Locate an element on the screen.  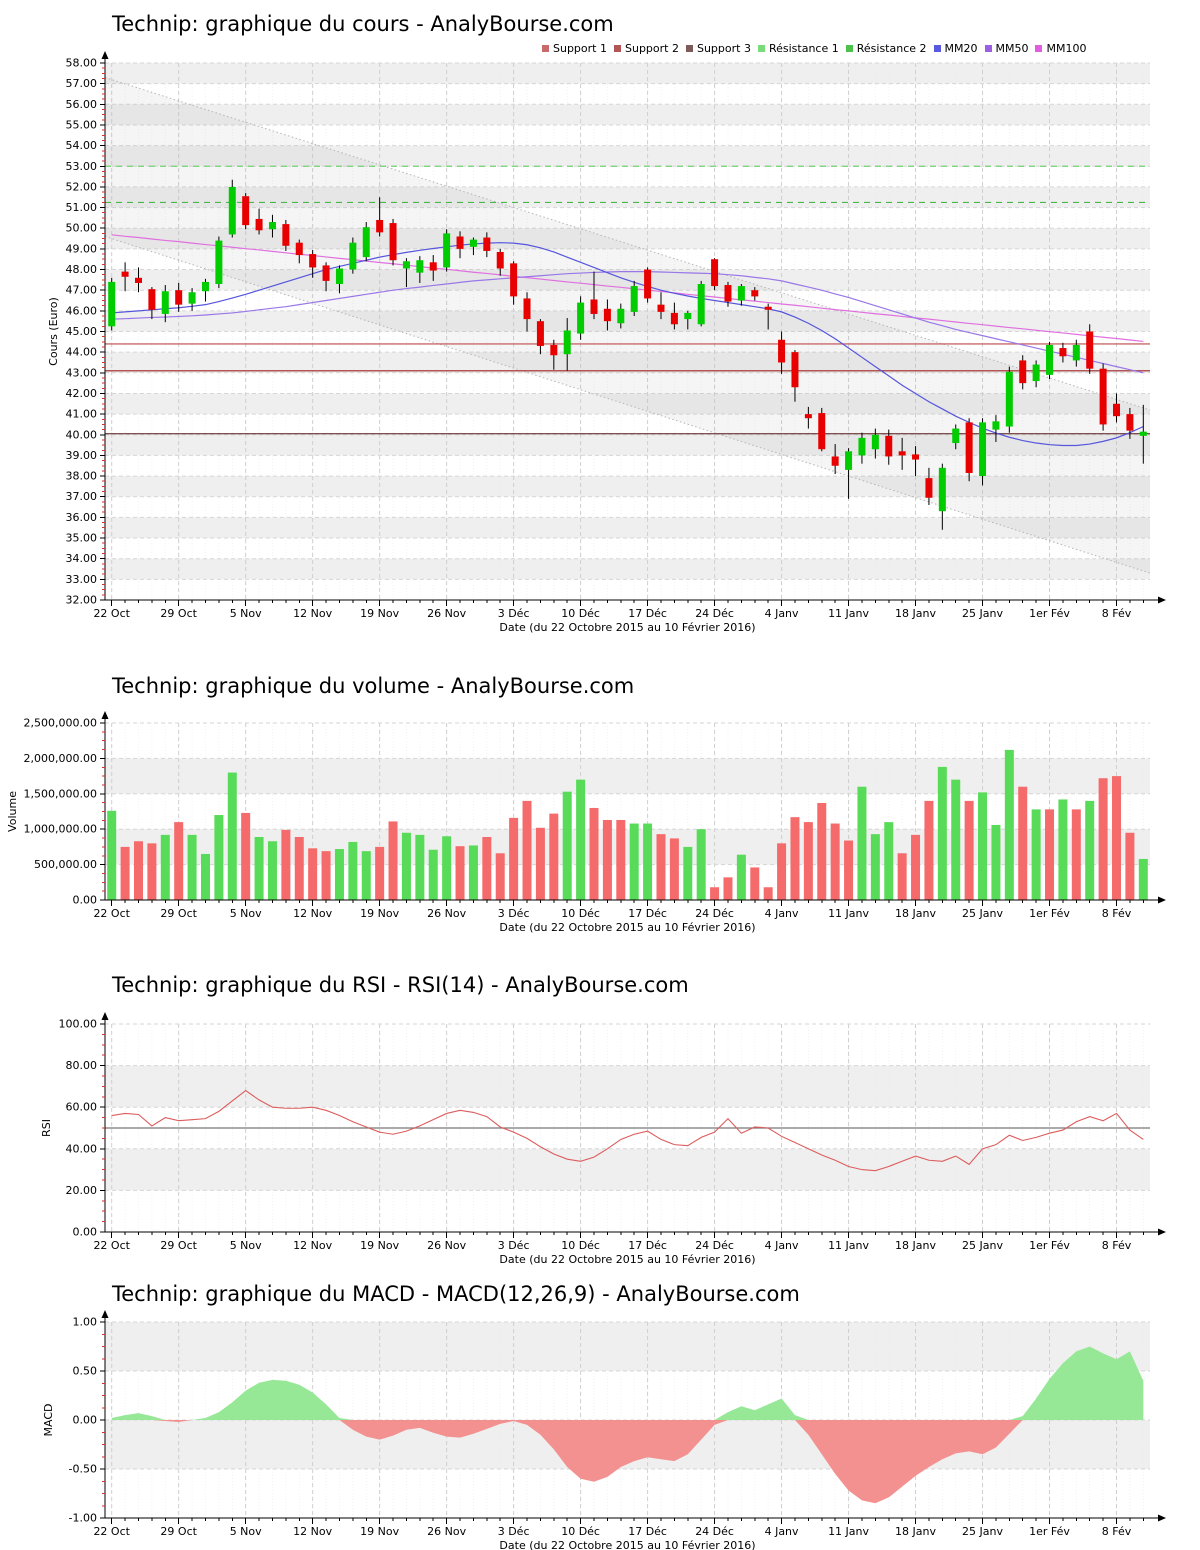
y-tick-label: 40.00 is located at coordinates (82, 434).